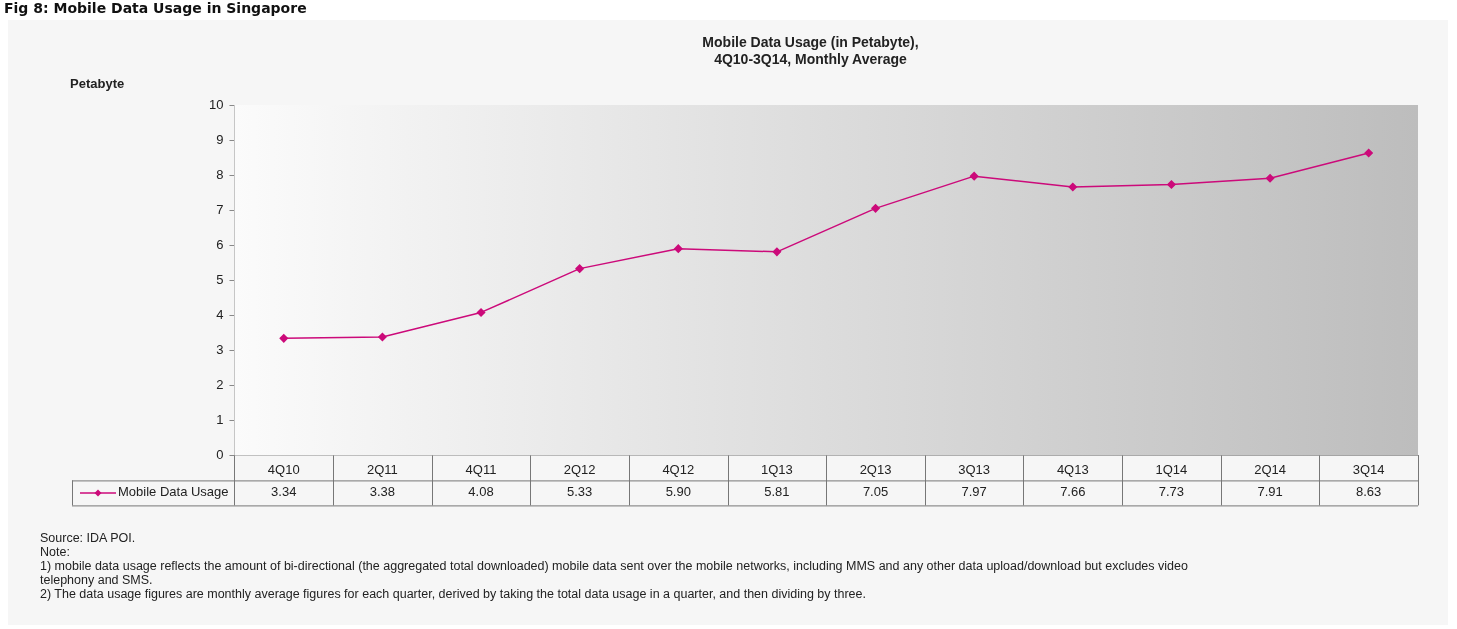 This screenshot has width=1457, height=629. I want to click on data-label: 5.90, so click(678, 492).